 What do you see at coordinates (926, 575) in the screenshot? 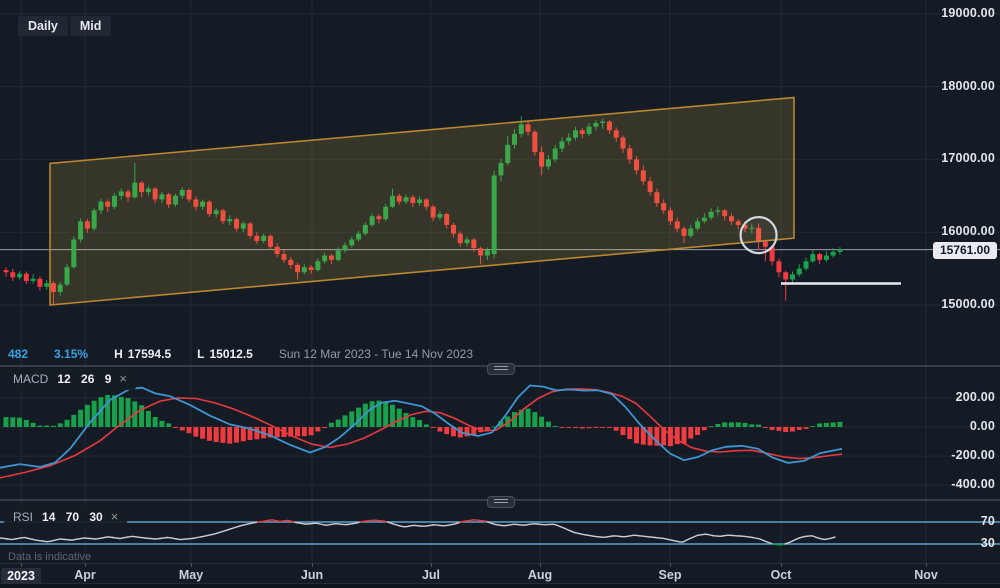
I see `month-label: Nov` at bounding box center [926, 575].